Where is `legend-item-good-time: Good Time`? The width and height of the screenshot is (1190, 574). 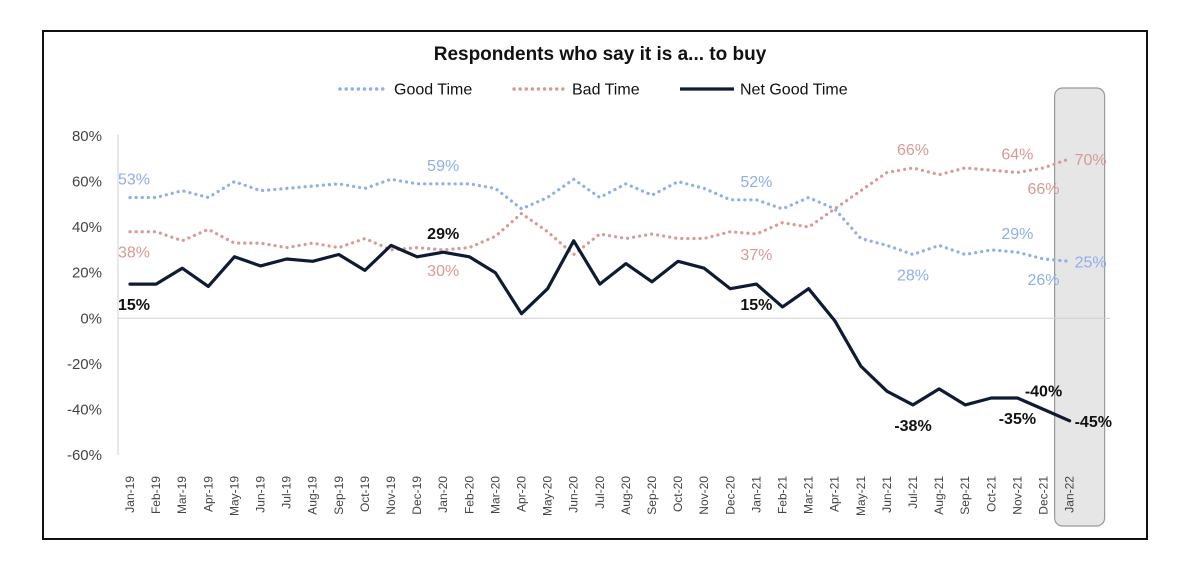 legend-item-good-time: Good Time is located at coordinates (405, 90).